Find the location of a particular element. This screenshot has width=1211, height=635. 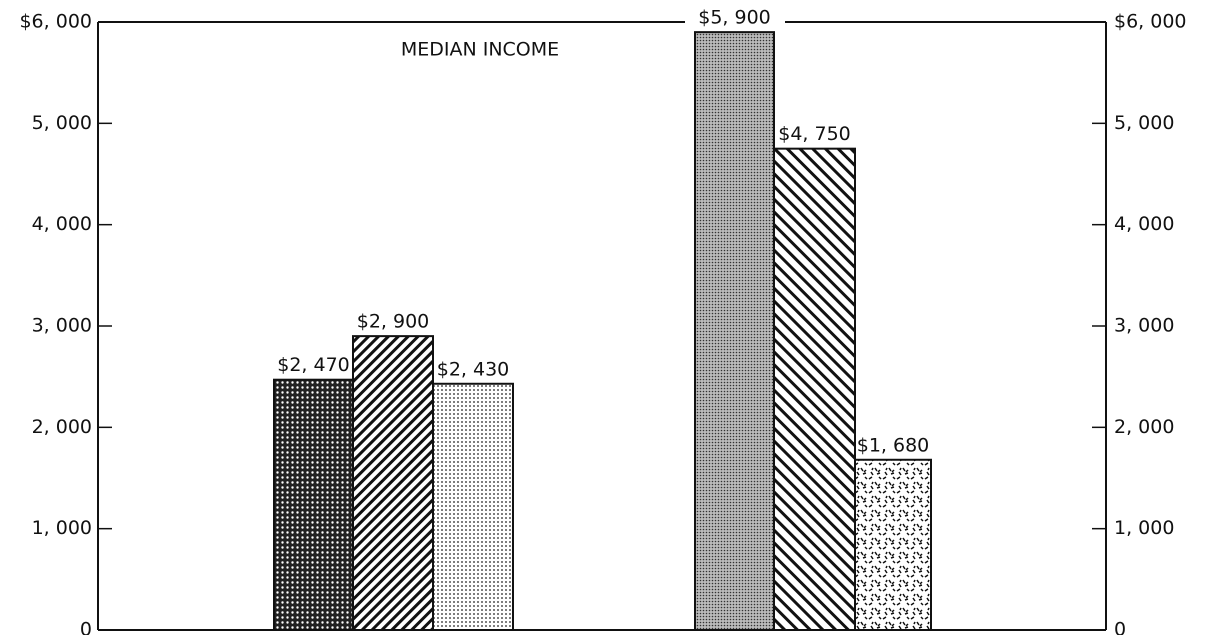

y2-tick-label: 5, 000 is located at coordinates (1144, 123).